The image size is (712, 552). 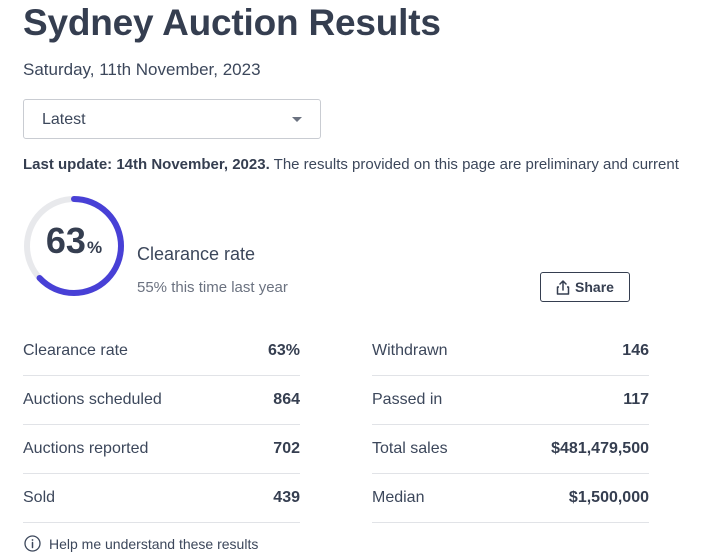 I want to click on stat-row: Auctions scheduled 864, so click(x=161, y=400).